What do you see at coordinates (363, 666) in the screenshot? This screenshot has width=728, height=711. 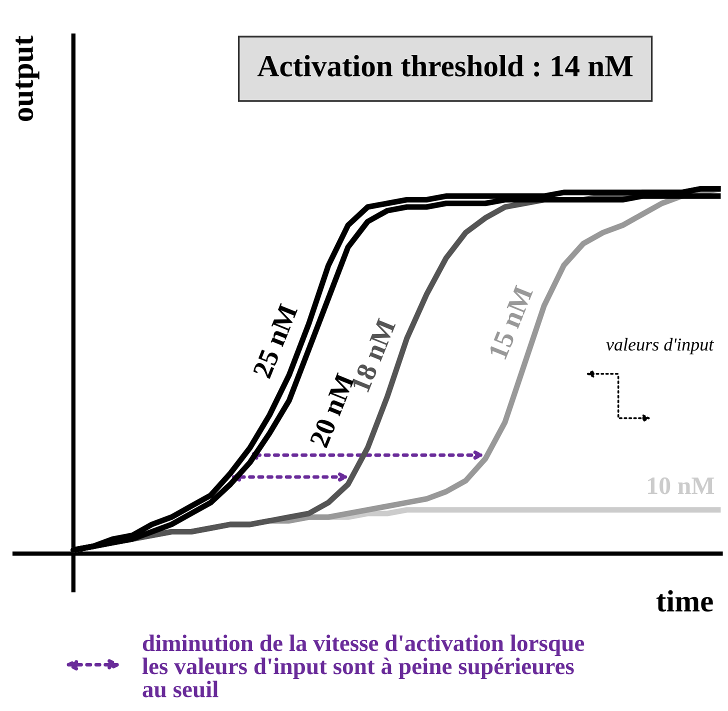 I see `text: diminution de la vitesse d'activation lorsque les valeurs d'input sont à peine supérieures au seuil` at bounding box center [363, 666].